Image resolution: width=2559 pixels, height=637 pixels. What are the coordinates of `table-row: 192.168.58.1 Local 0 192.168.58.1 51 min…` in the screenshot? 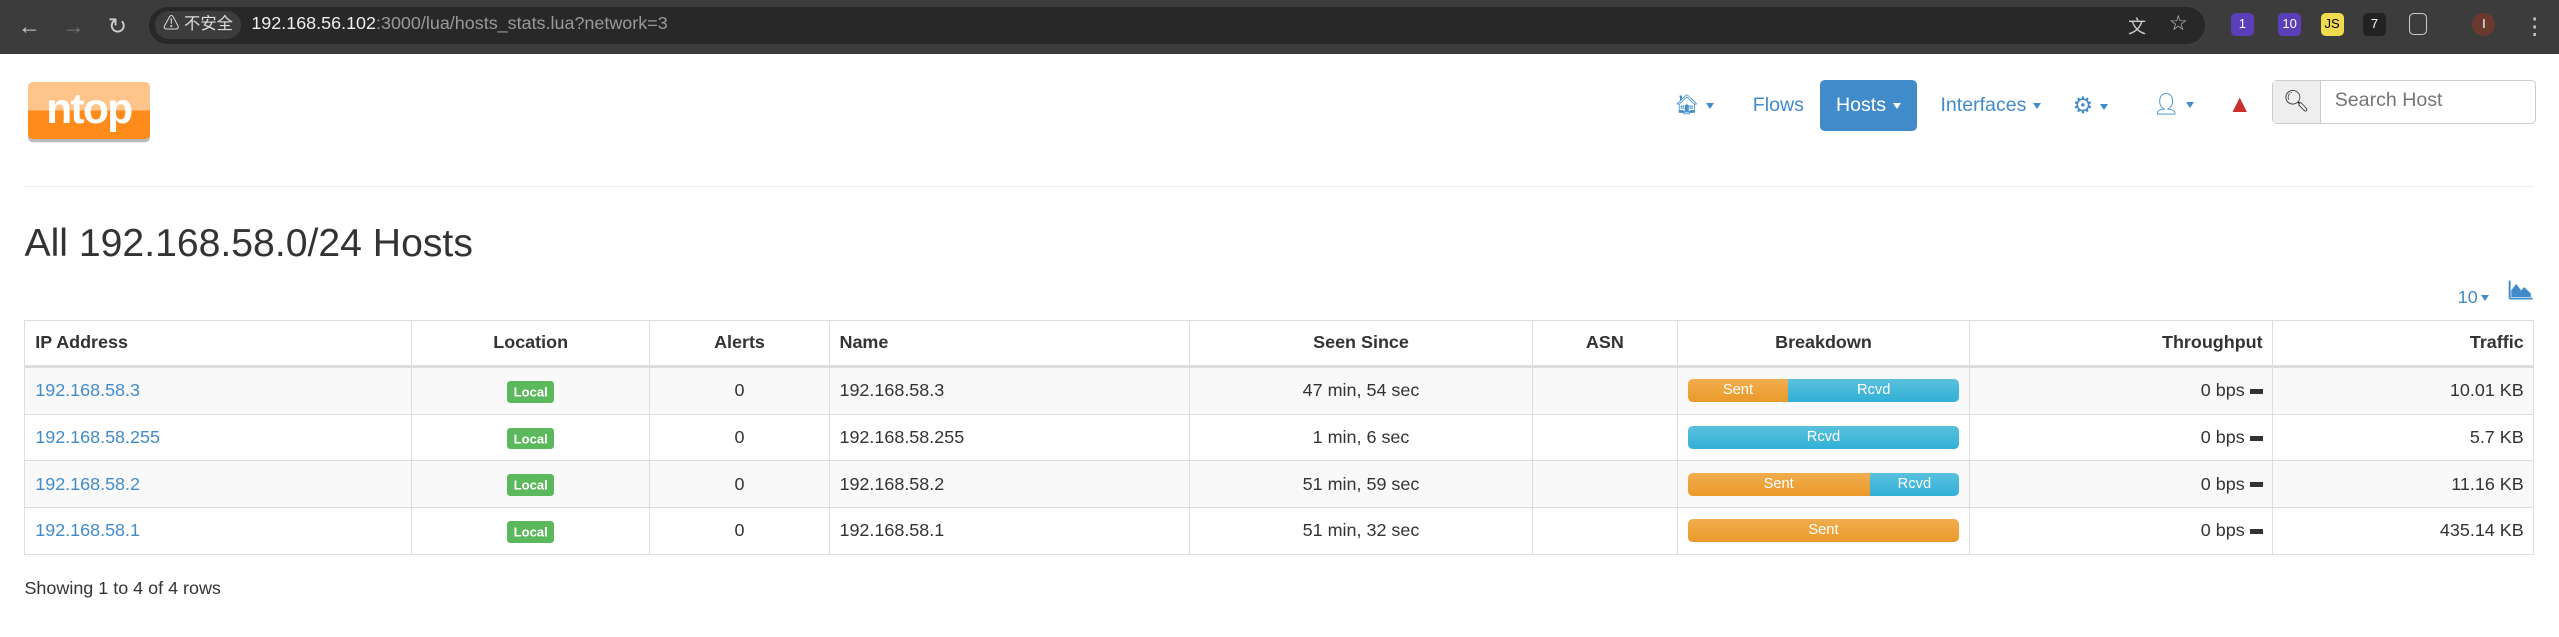 It's located at (1279, 530).